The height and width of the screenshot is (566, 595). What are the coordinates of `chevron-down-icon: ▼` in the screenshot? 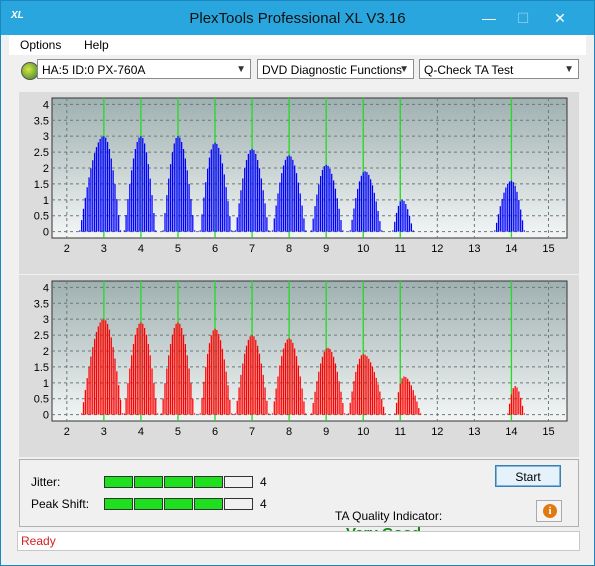 It's located at (404, 69).